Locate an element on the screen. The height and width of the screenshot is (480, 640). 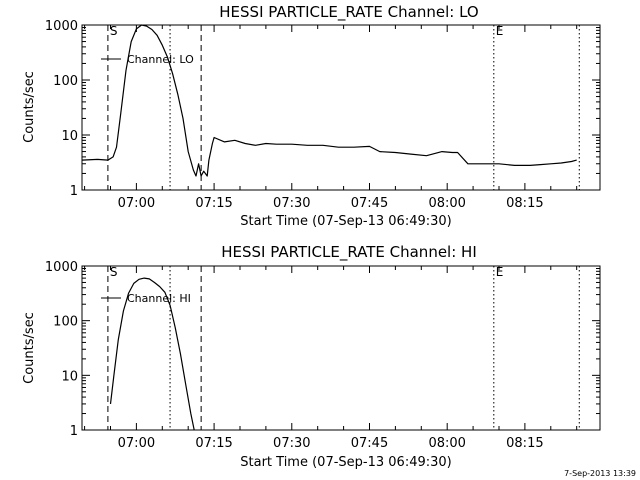
x-tick-label-hi: 07:30 is located at coordinates (291, 443).